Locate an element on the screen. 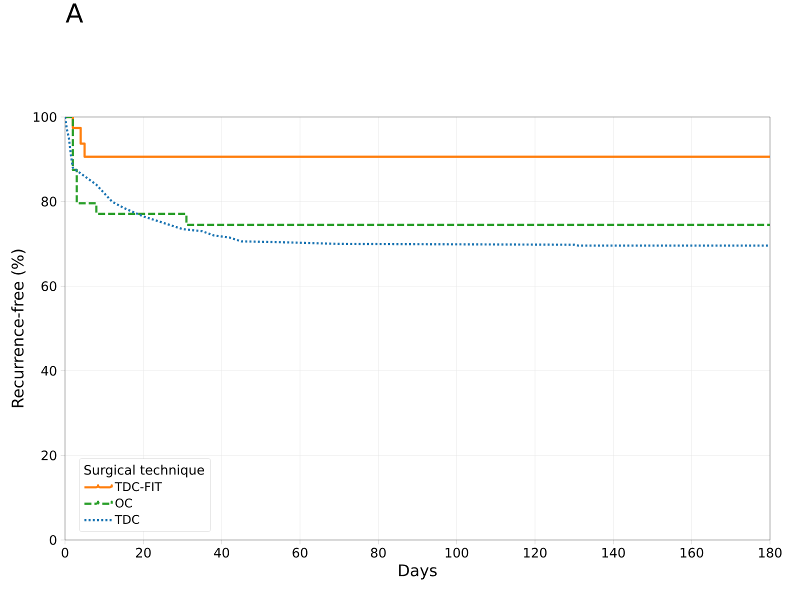 The image size is (791, 589). legend-label: OC is located at coordinates (123, 503).